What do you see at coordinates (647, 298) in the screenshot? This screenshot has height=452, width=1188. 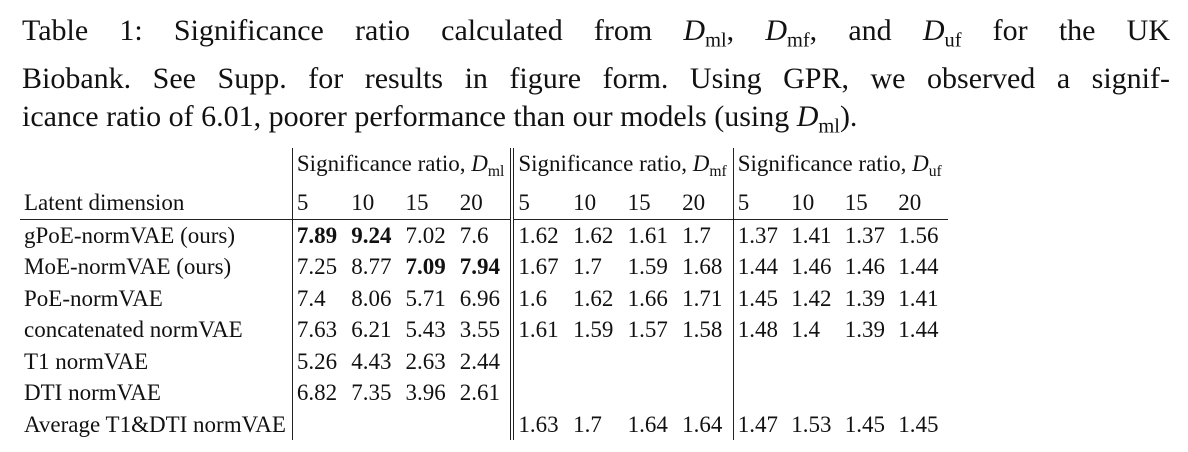 I see `value-cell: 1.66` at bounding box center [647, 298].